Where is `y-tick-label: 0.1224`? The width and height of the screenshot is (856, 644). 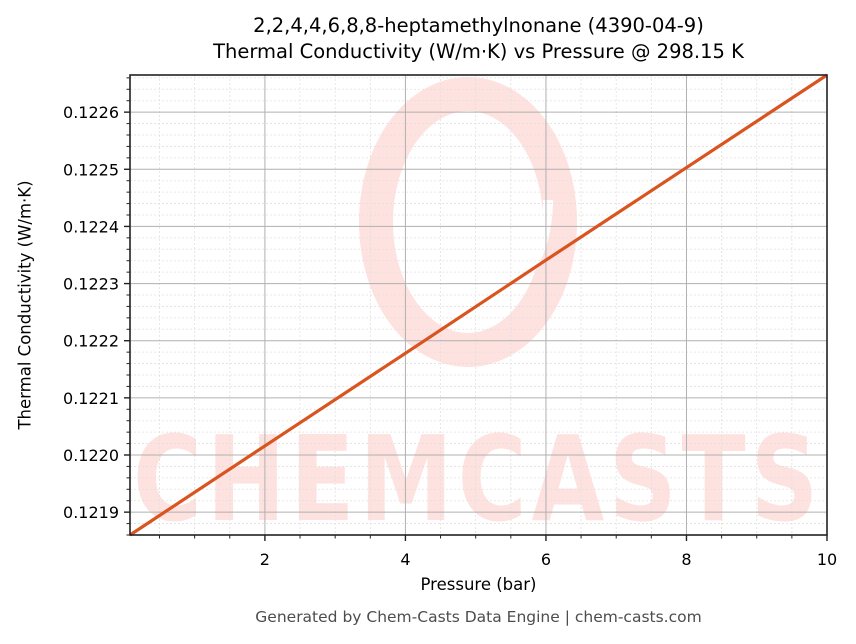
y-tick-label: 0.1224 is located at coordinates (91, 226).